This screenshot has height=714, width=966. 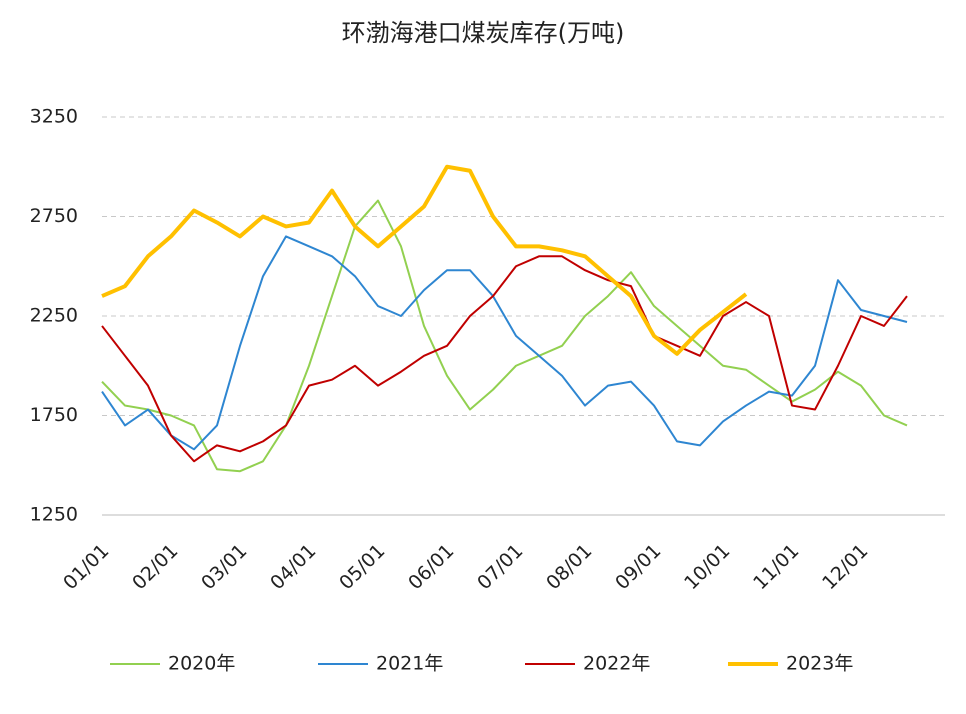 I want to click on x-tick-label: 07/01, so click(x=500, y=567).